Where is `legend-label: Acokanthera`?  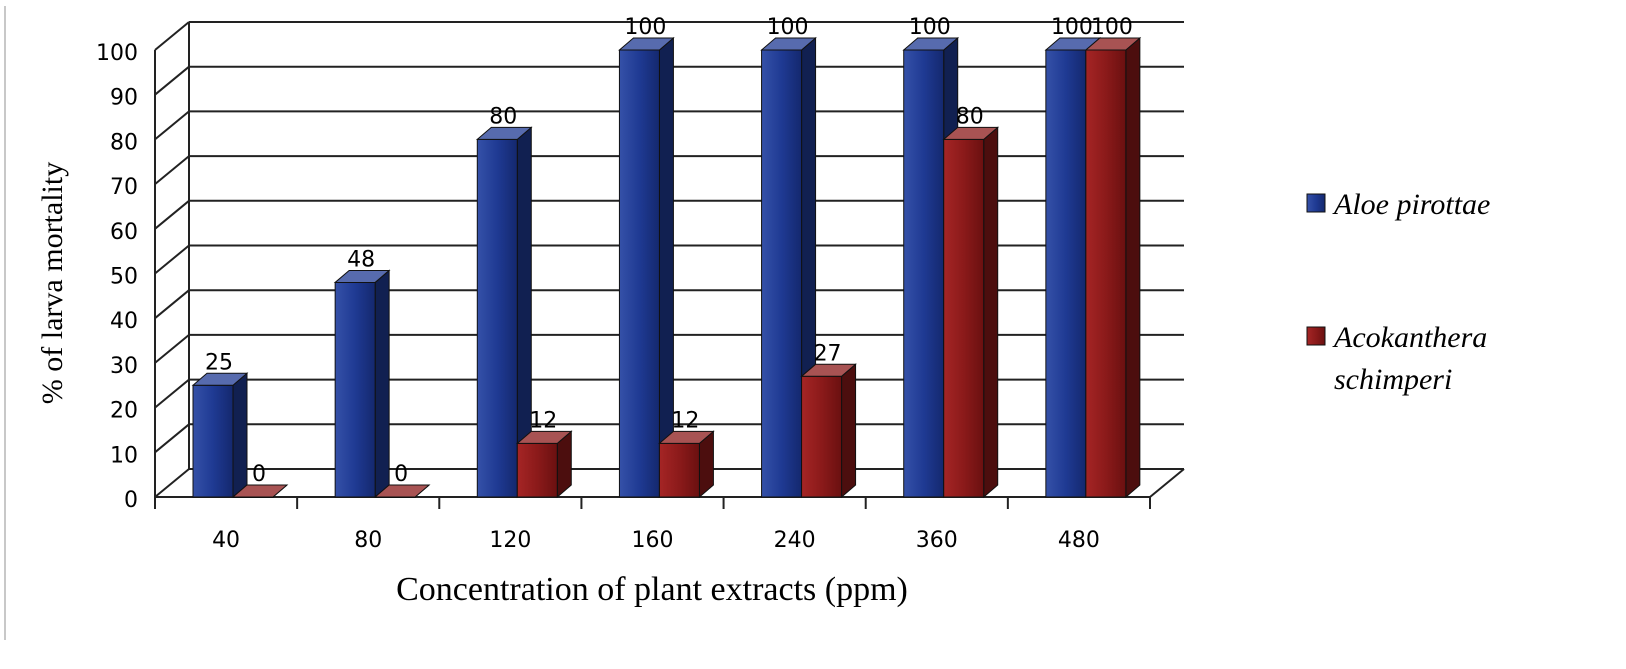
legend-label: Acokanthera is located at coordinates (1409, 337).